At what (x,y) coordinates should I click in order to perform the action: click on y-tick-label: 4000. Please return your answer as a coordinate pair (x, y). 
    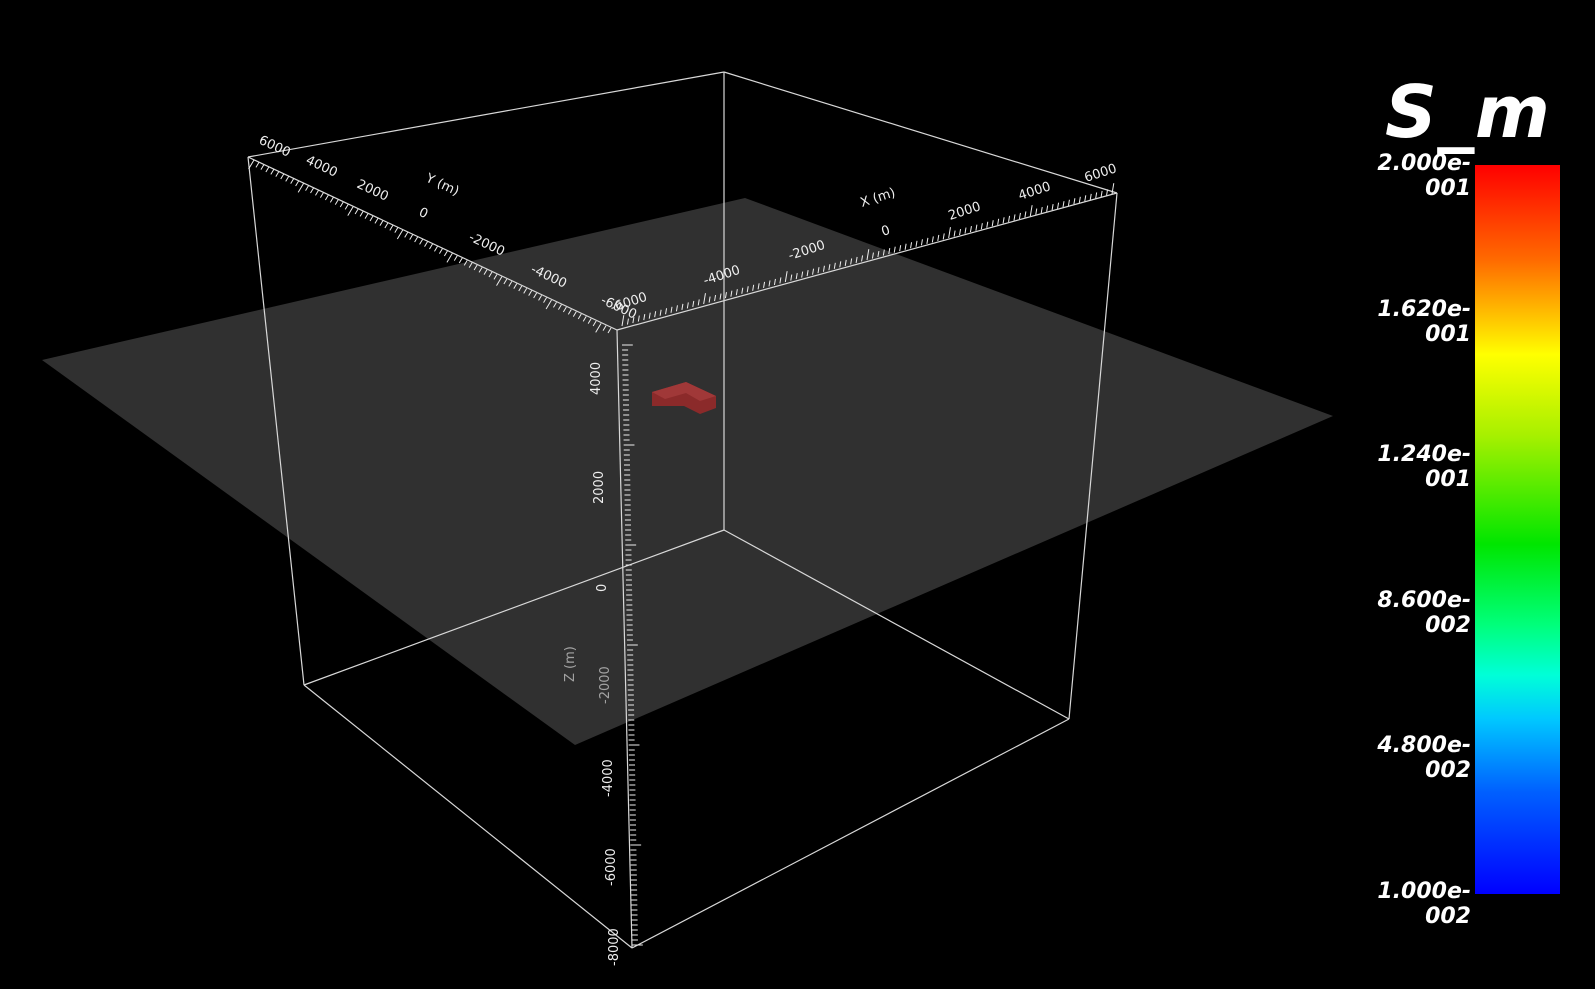
    Looking at the image, I should click on (321, 167).